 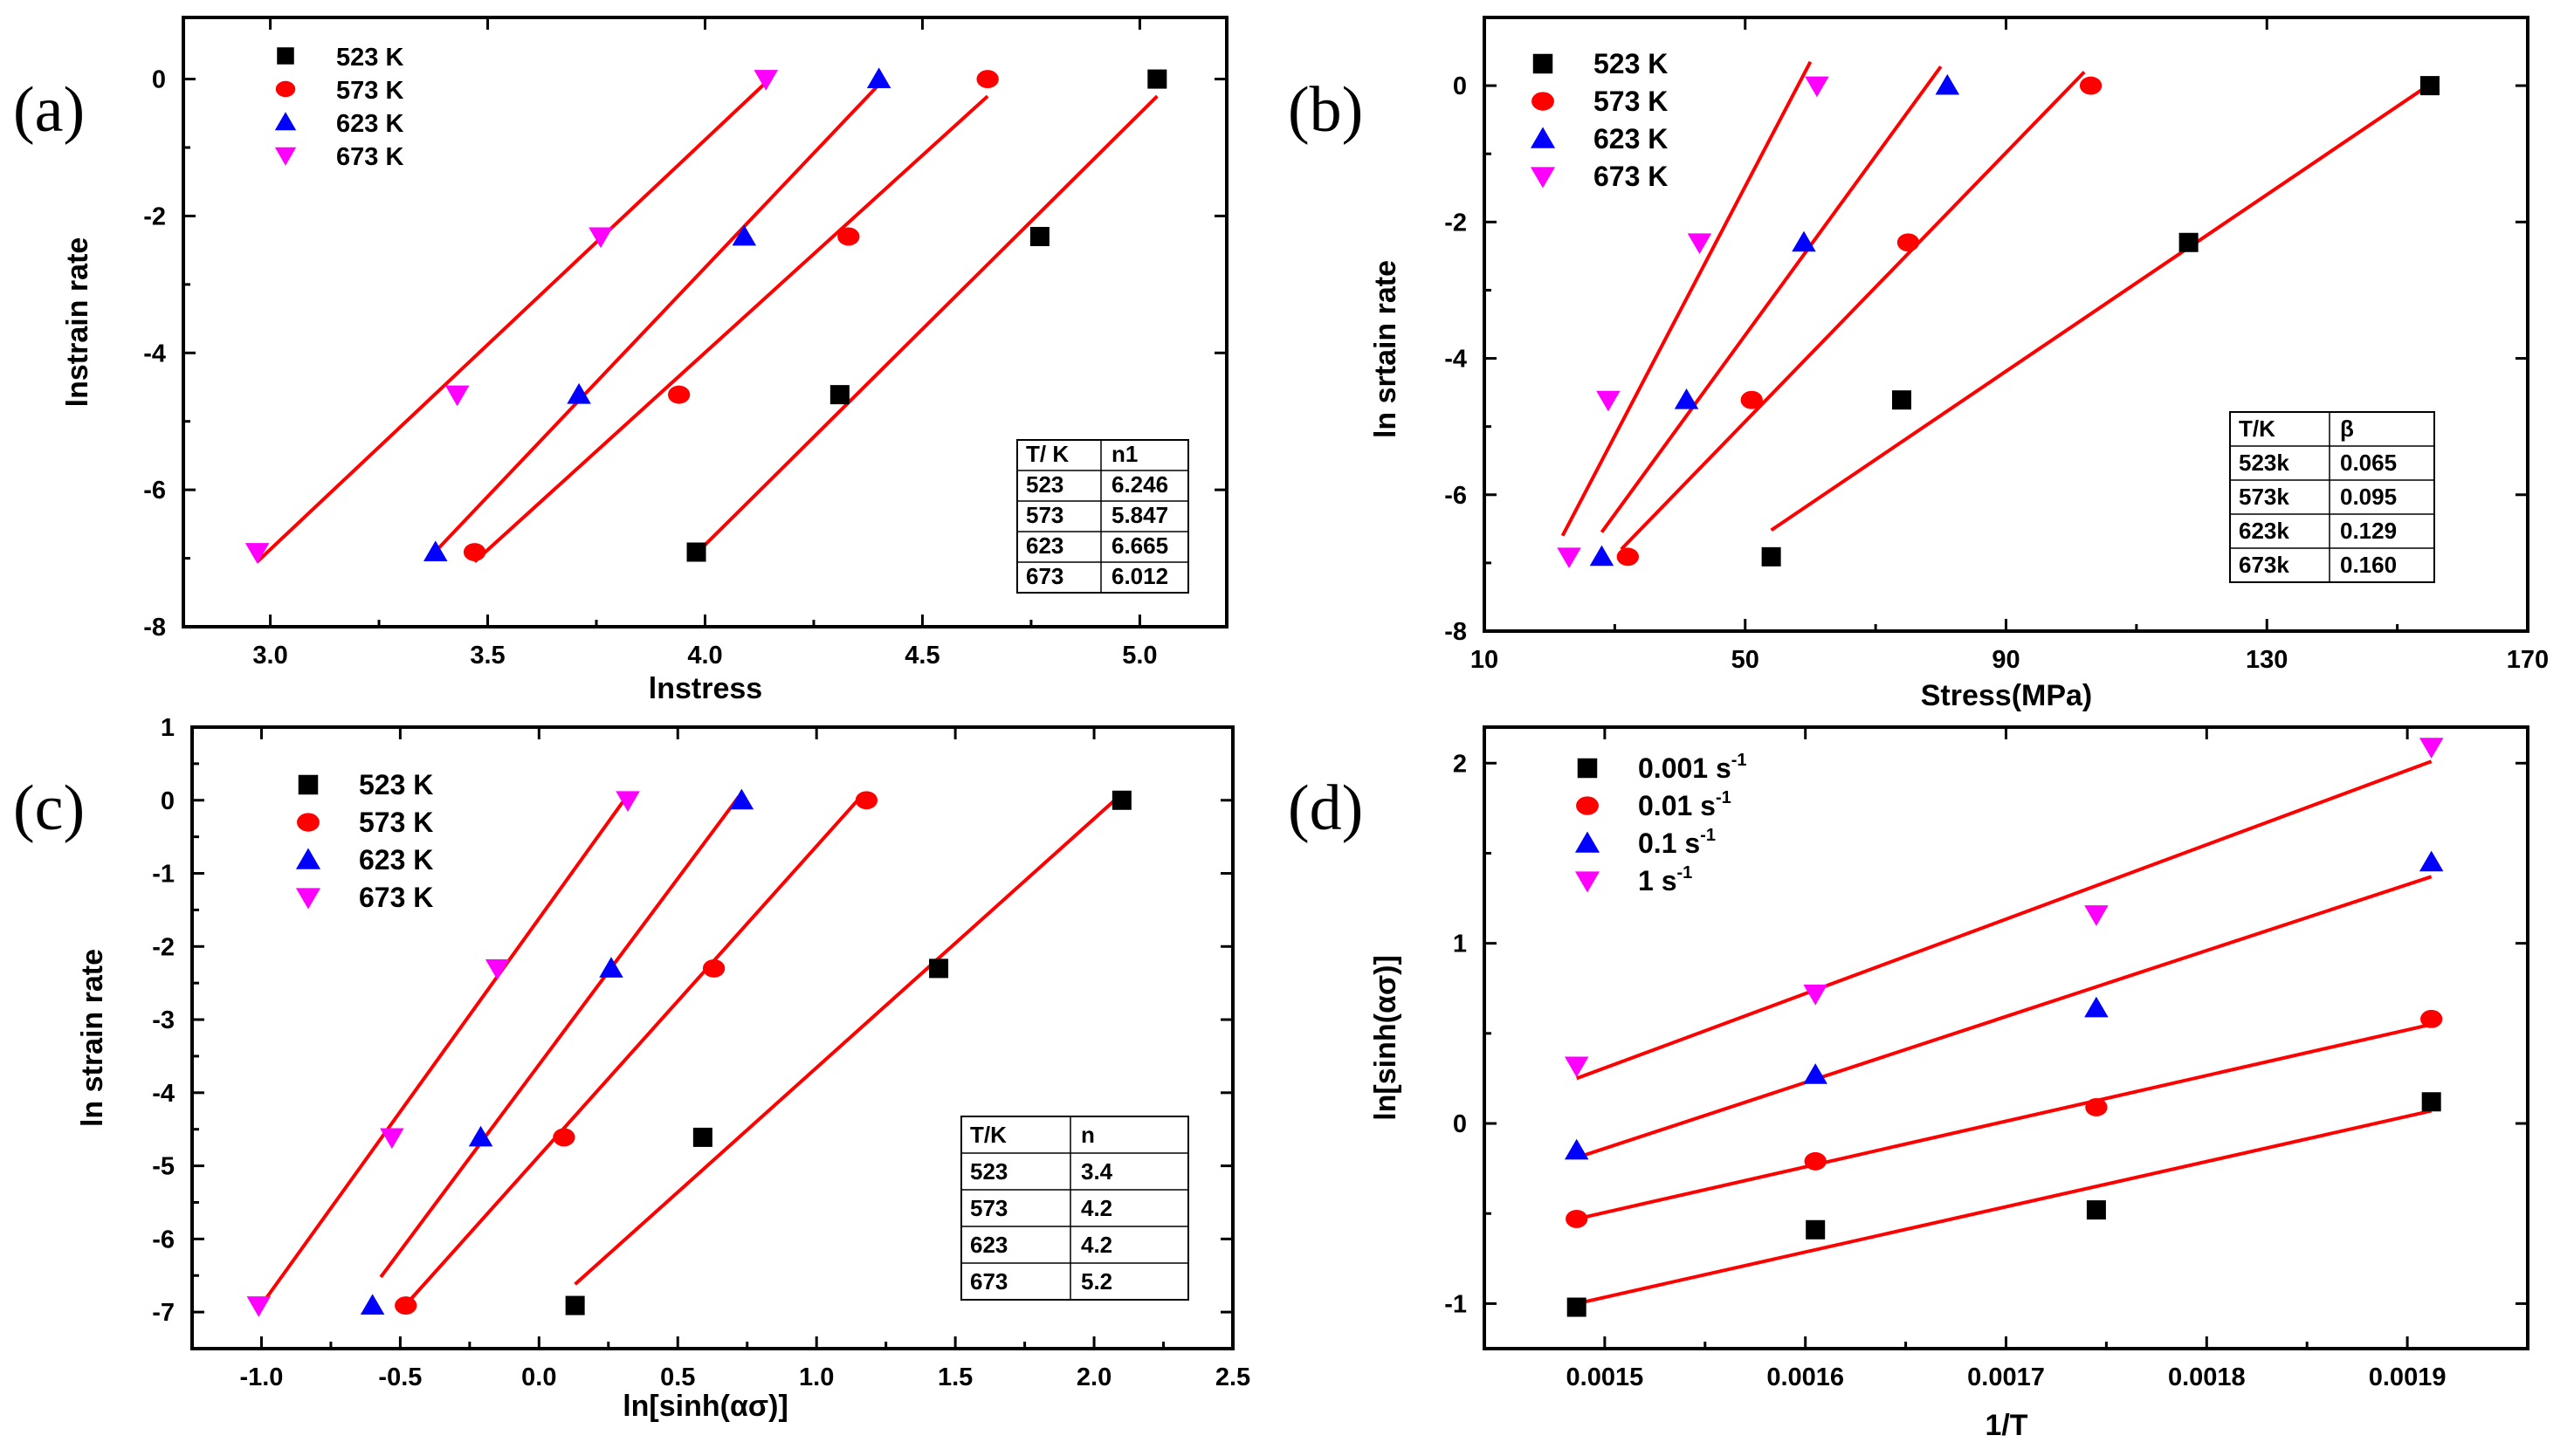 What do you see at coordinates (1692, 767) in the screenshot?
I see `legend-label: 0.001 s-1` at bounding box center [1692, 767].